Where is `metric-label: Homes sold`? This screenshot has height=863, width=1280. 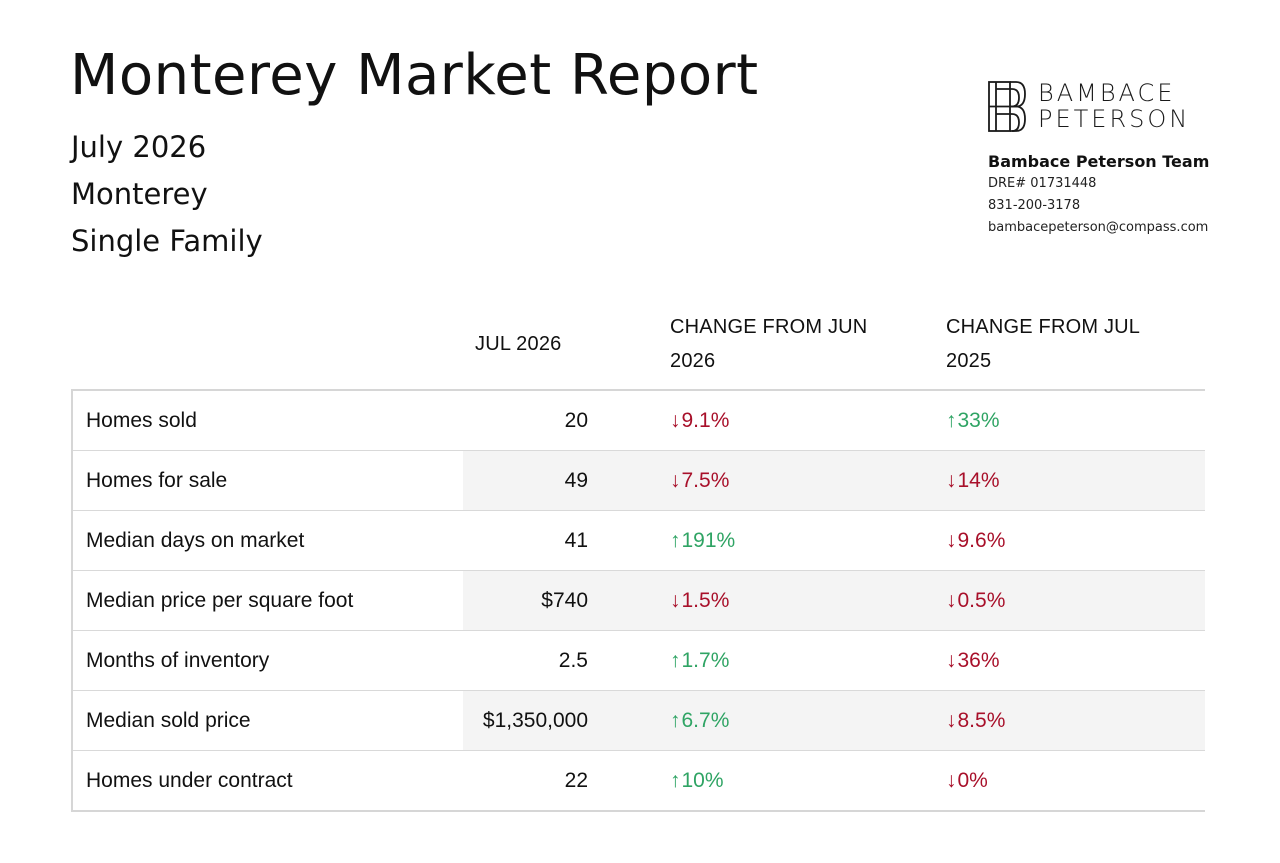 metric-label: Homes sold is located at coordinates (141, 420).